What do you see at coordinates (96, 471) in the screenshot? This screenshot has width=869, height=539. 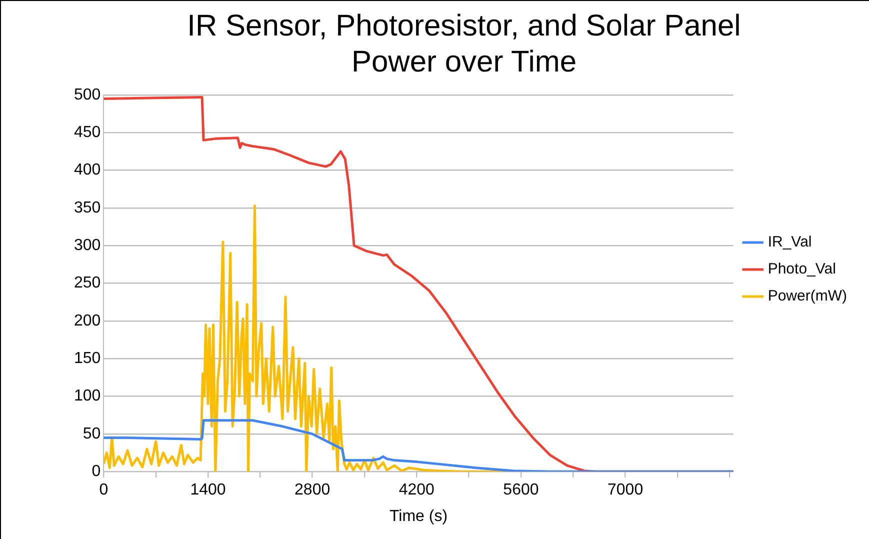 I see `y-tick-label: 0` at bounding box center [96, 471].